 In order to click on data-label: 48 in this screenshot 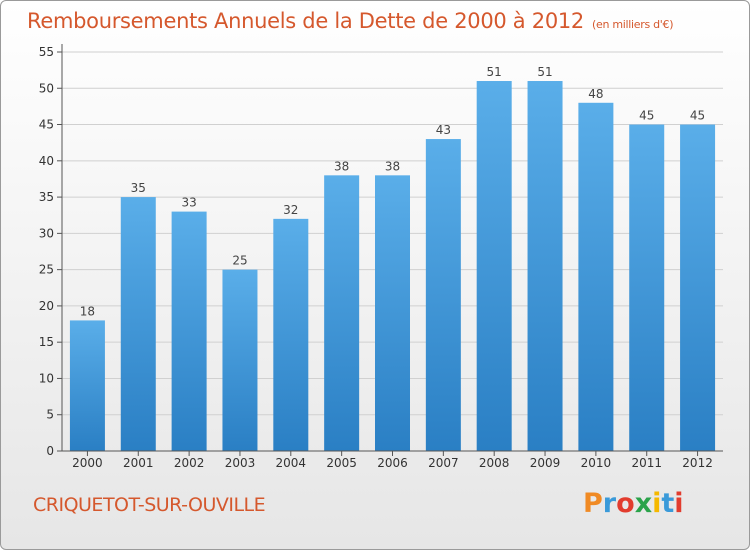, I will do `click(595, 94)`.